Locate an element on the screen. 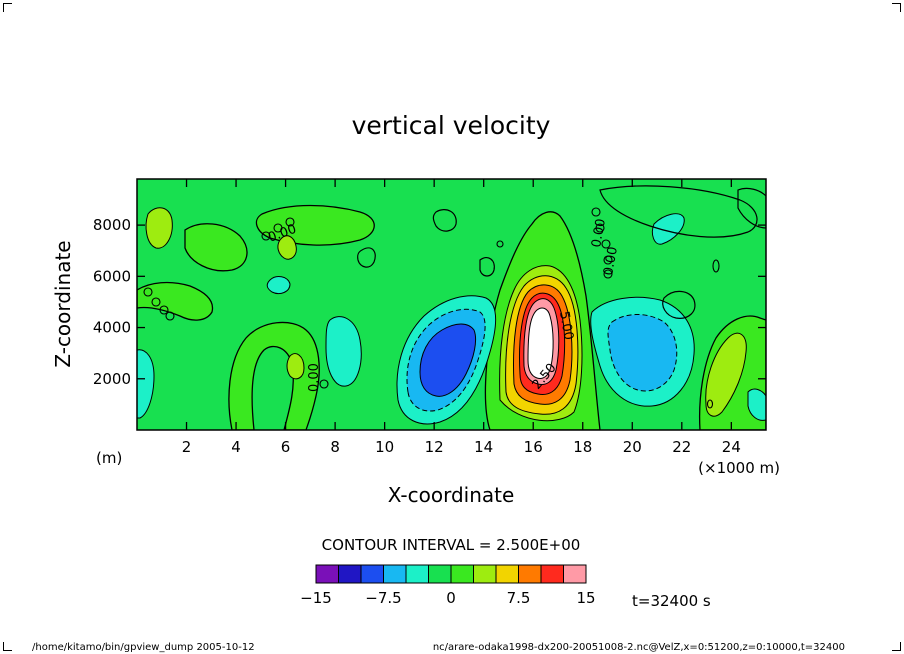 This screenshot has width=904, height=654. corner-mark-bottom-left is located at coordinates (7, 646).